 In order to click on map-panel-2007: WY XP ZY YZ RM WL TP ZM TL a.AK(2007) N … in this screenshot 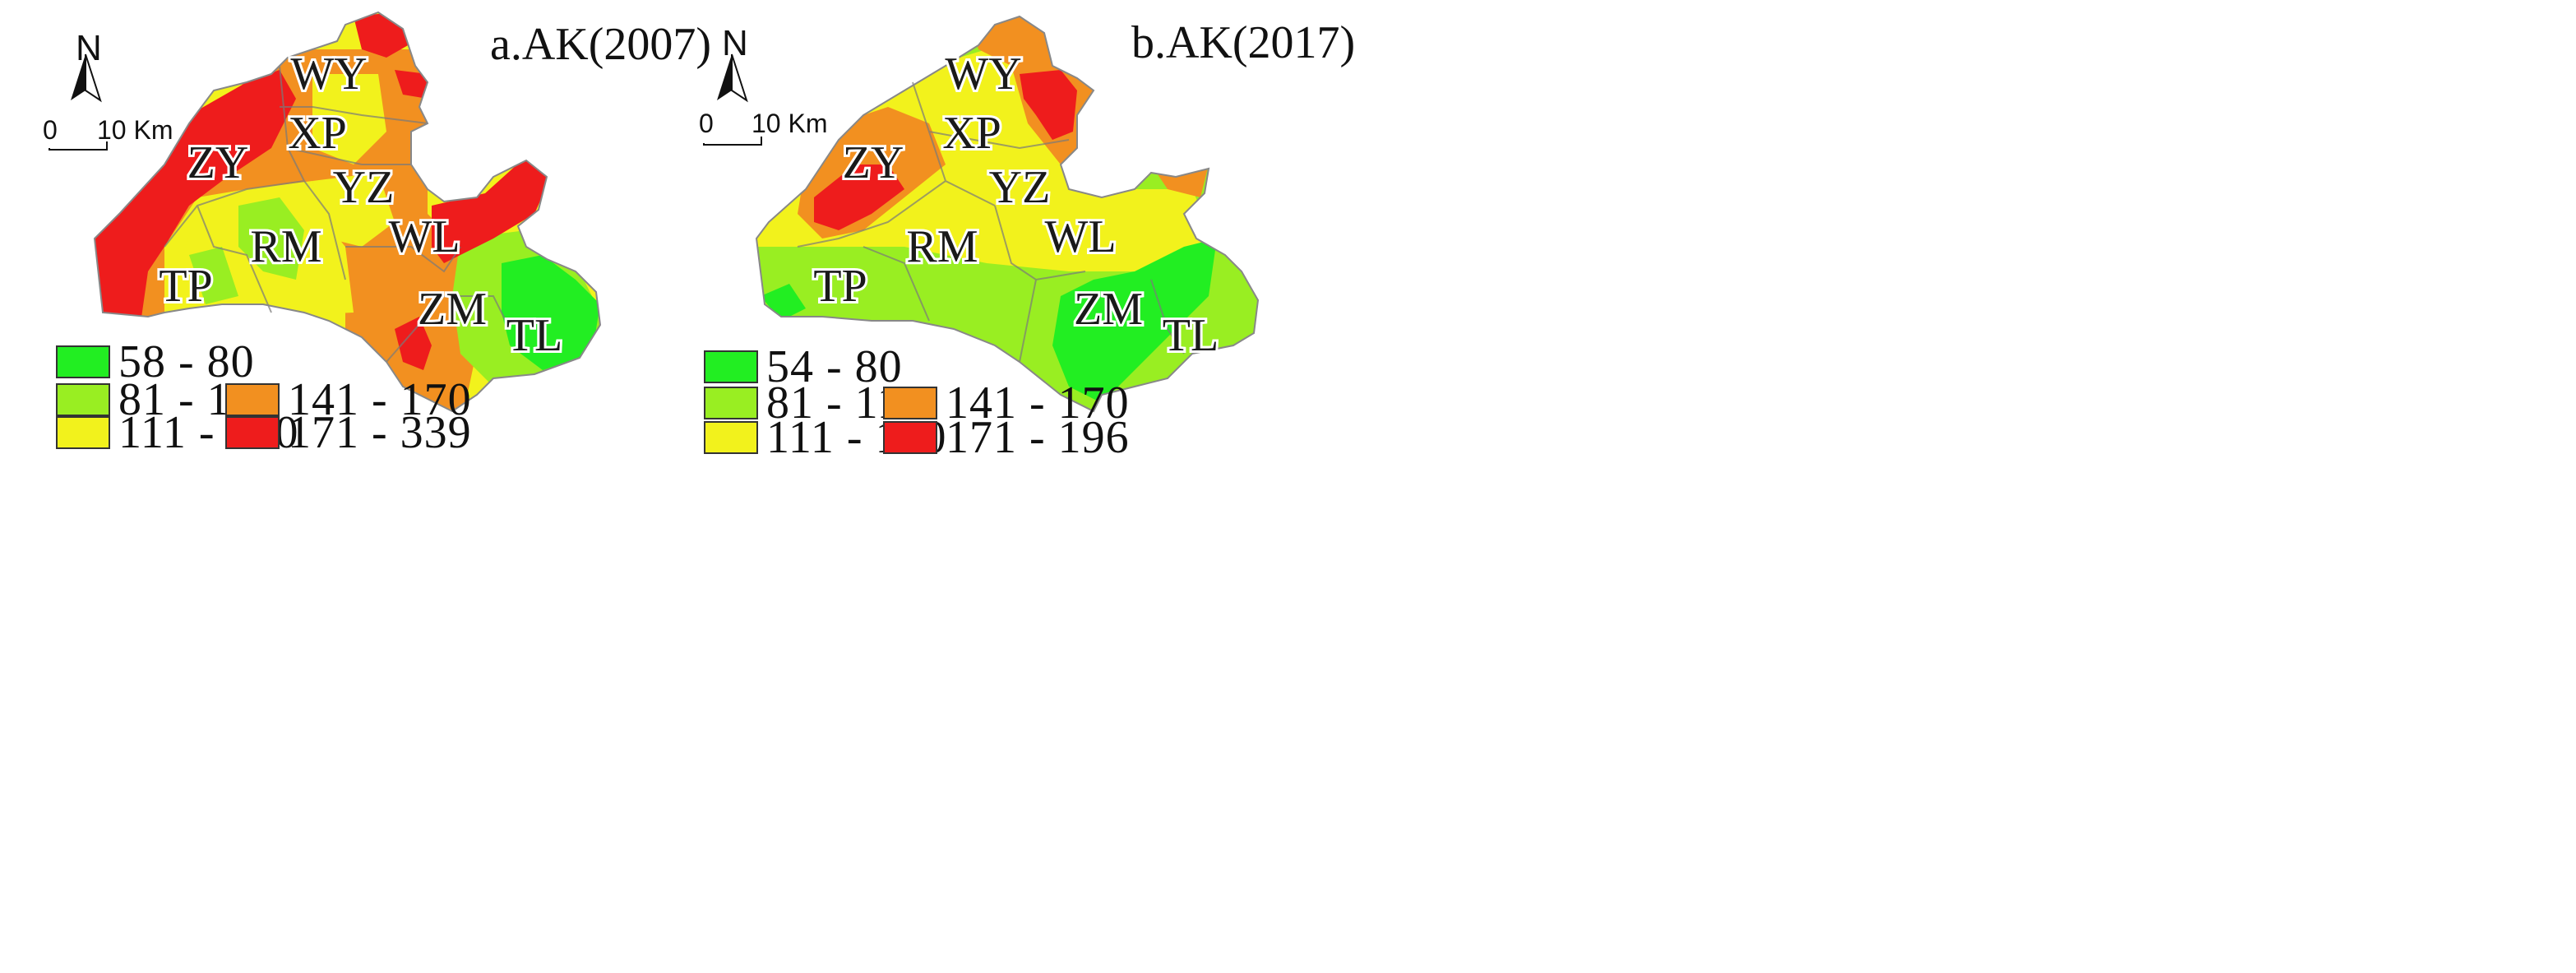, I will do `click(377, 234)`.